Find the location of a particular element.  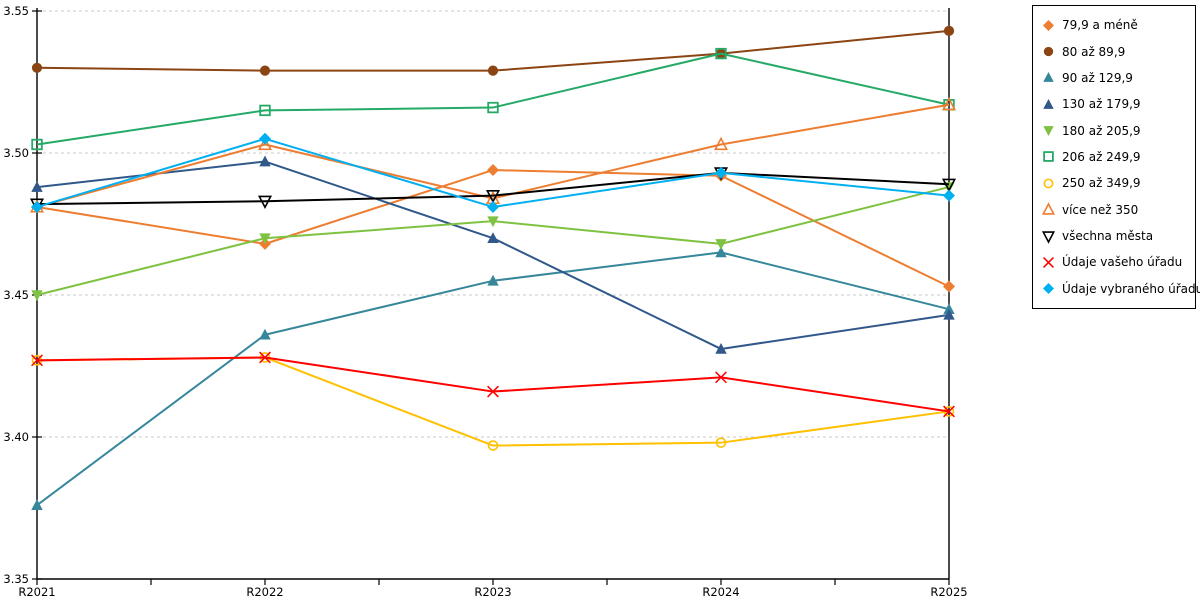

x-axis-tick-label: R2025 is located at coordinates (948, 592).